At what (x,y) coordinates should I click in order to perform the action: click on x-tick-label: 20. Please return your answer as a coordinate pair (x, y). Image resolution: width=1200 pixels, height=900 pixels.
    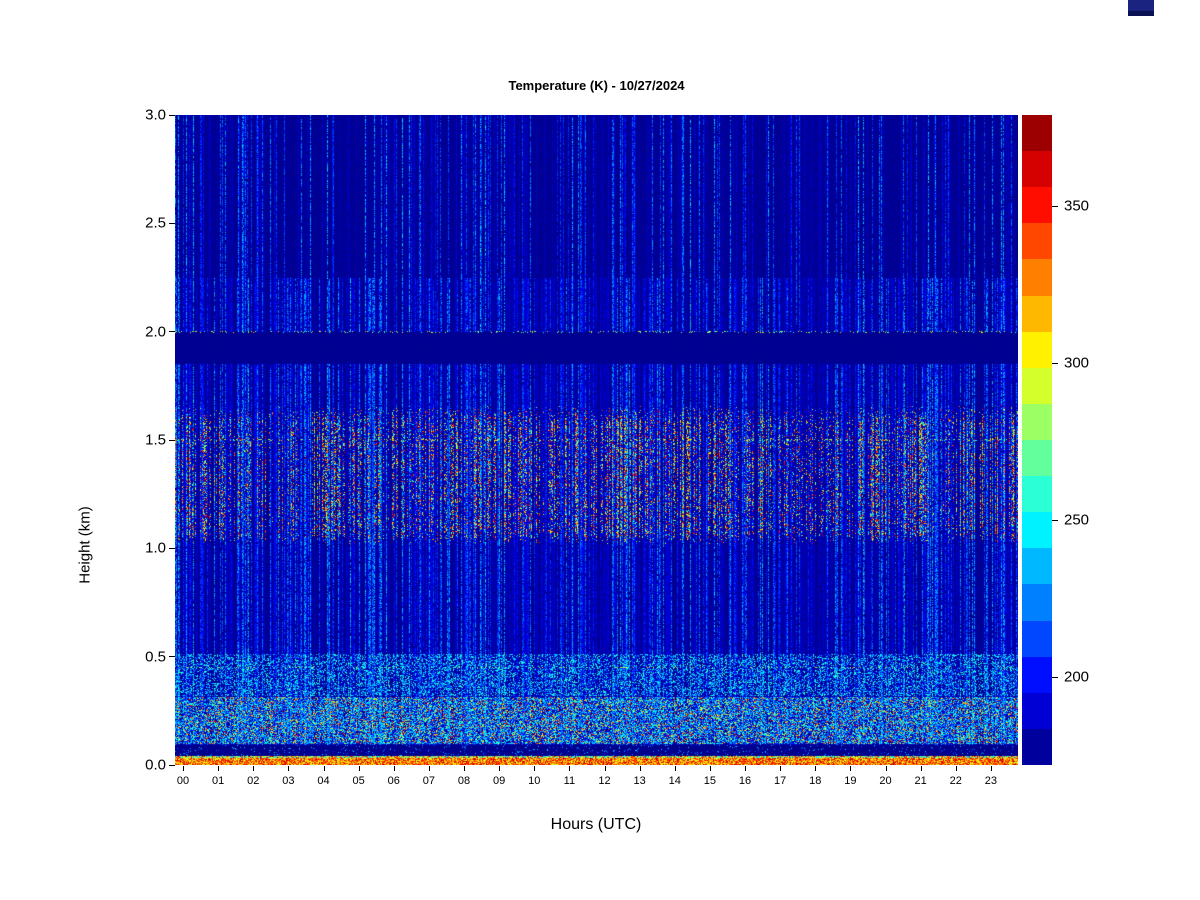
    Looking at the image, I should click on (885, 781).